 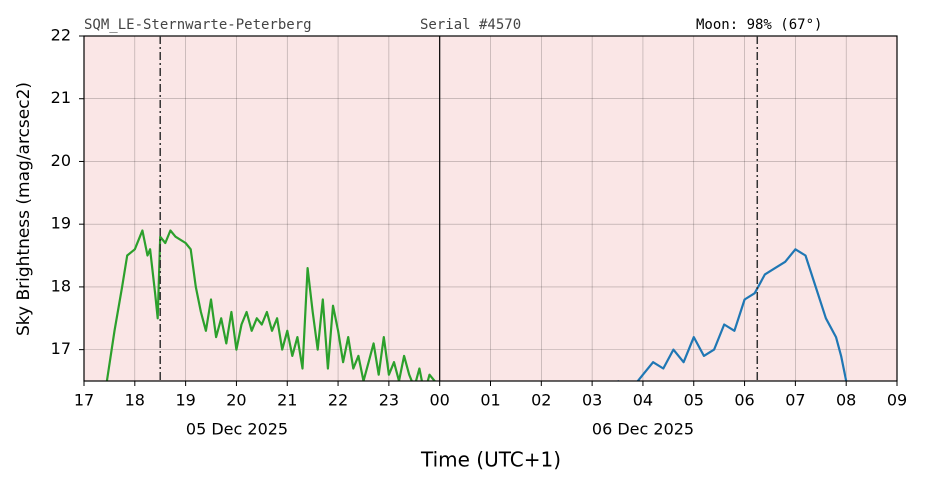 I want to click on x-tick-label: 21, so click(x=287, y=400).